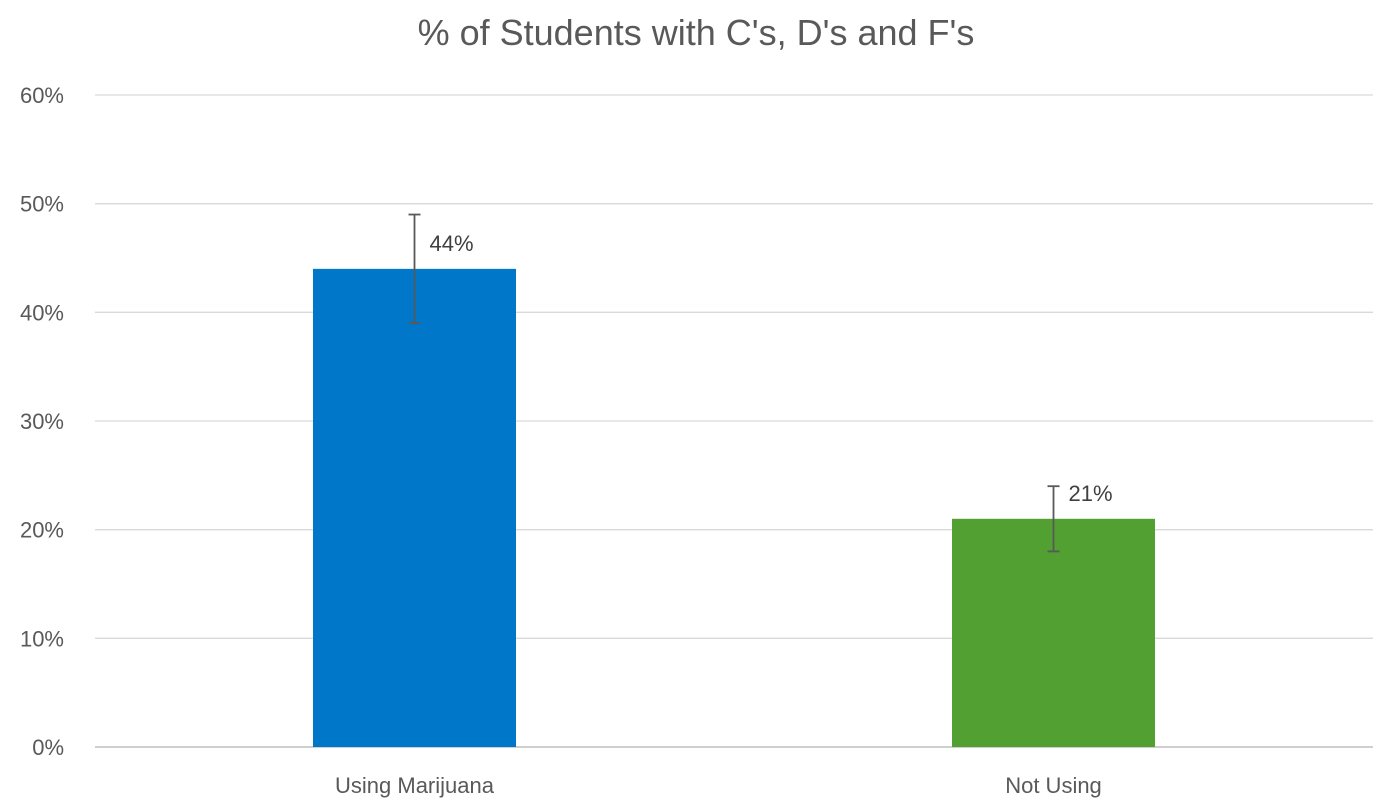  Describe the element at coordinates (42, 312) in the screenshot. I see `y-tick-label: 40%` at that location.